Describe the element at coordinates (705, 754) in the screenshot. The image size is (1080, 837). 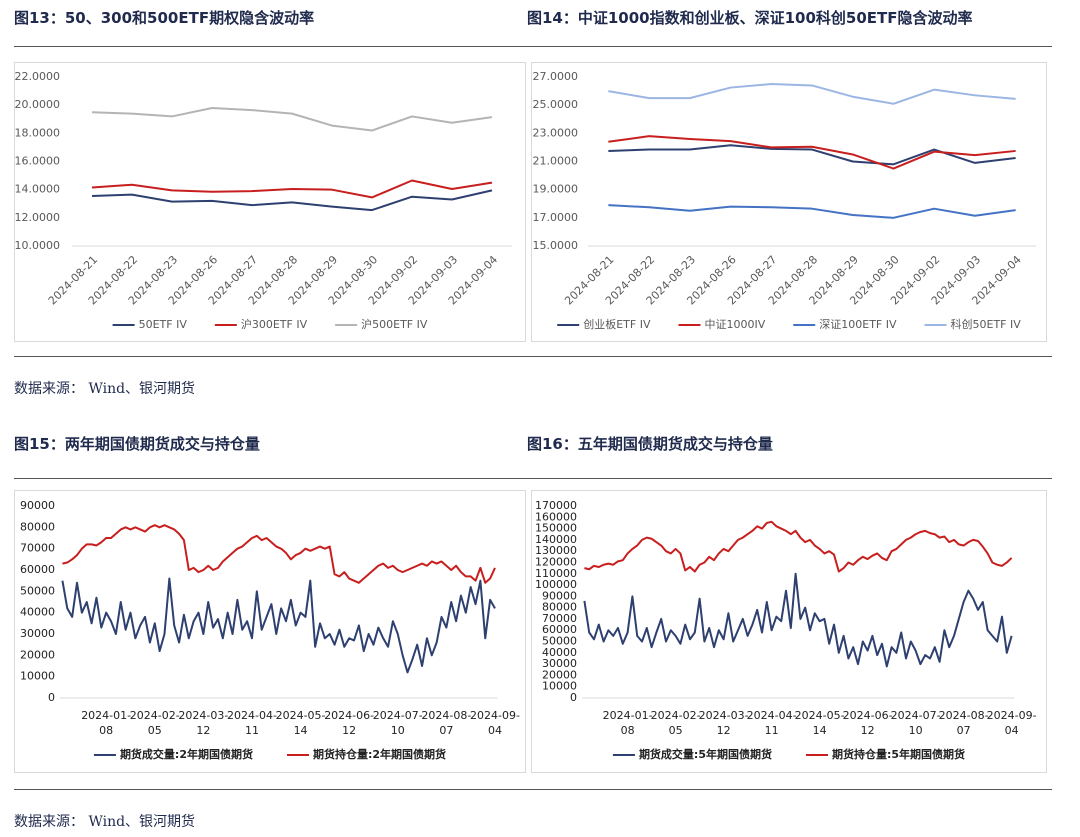
I see `legend-label: 期货成交量:5年期国债期货` at that location.